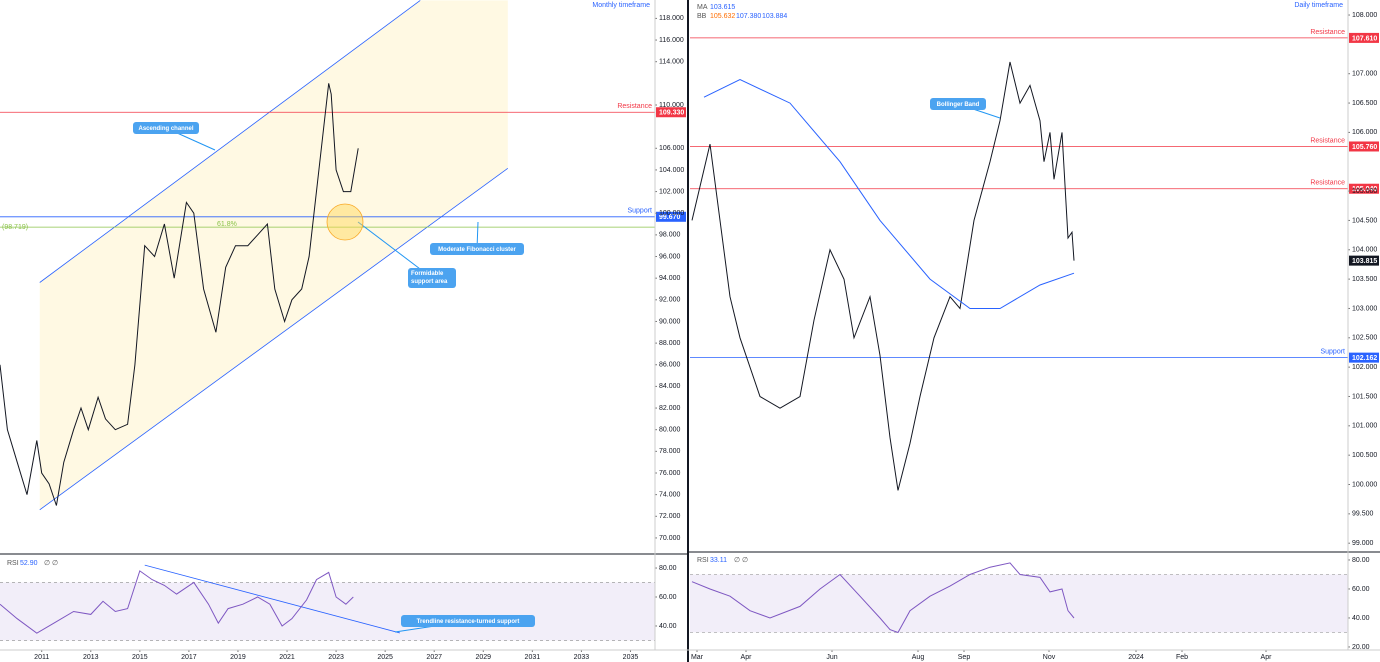 Image resolution: width=1380 pixels, height=662 pixels. Describe the element at coordinates (1182, 657) in the screenshot. I see `x-tick-label: Feb` at that location.